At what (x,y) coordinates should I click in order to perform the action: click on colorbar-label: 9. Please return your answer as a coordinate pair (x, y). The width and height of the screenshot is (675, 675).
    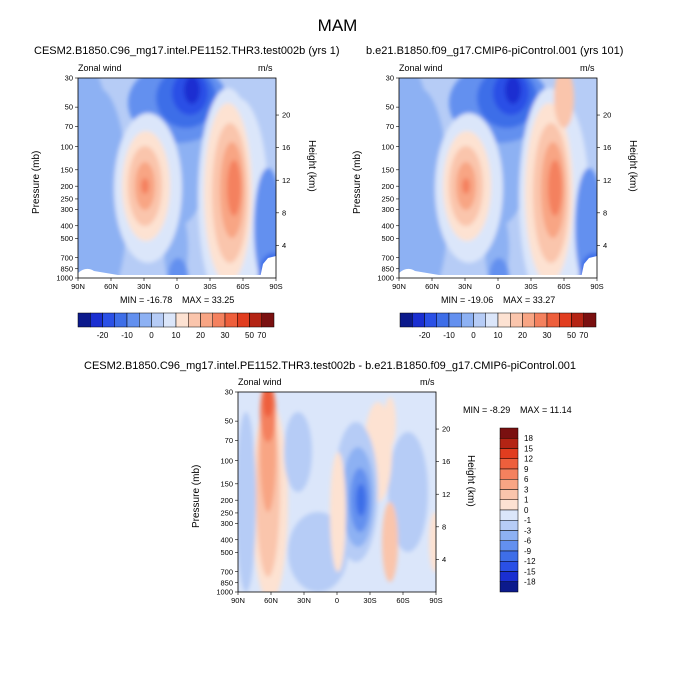
    Looking at the image, I should click on (526, 469).